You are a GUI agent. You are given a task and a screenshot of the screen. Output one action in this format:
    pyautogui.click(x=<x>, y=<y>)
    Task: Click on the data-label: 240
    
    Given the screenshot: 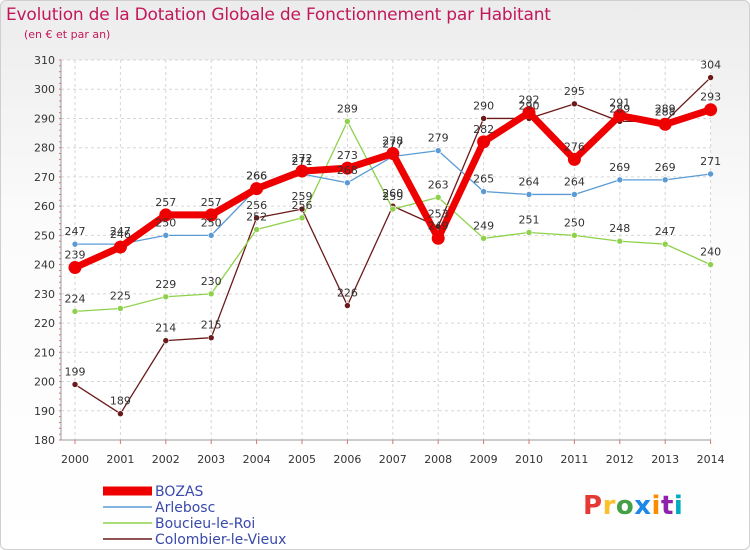 What is the action you would take?
    pyautogui.click(x=710, y=252)
    